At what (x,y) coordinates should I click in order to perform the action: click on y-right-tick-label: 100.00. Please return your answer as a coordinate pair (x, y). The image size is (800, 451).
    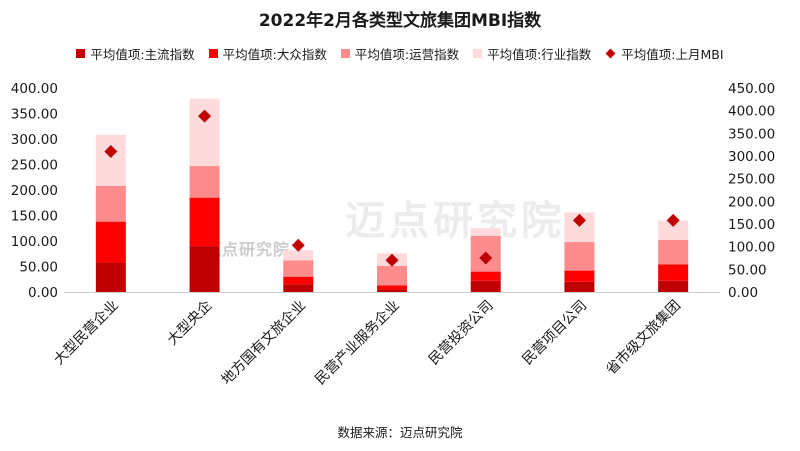
    Looking at the image, I should click on (751, 248).